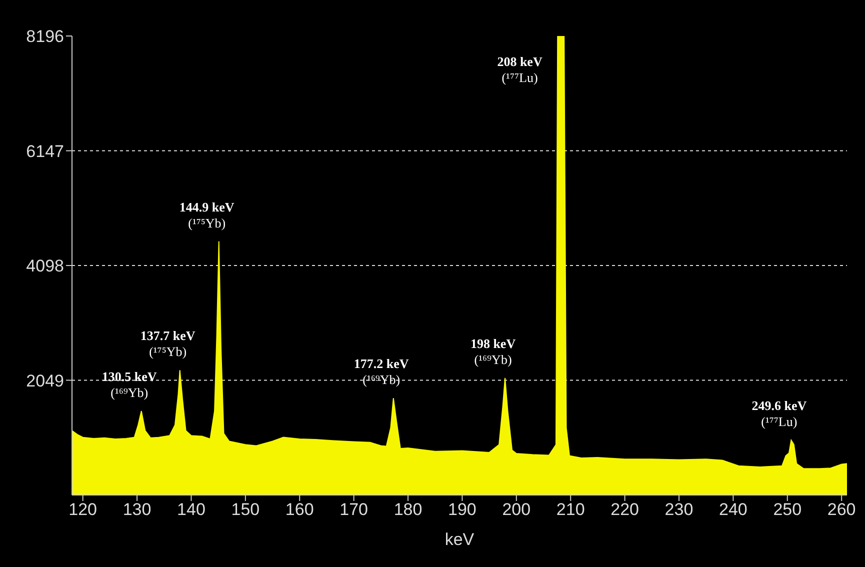  What do you see at coordinates (45, 36) in the screenshot?
I see `y-tick-label: 8196` at bounding box center [45, 36].